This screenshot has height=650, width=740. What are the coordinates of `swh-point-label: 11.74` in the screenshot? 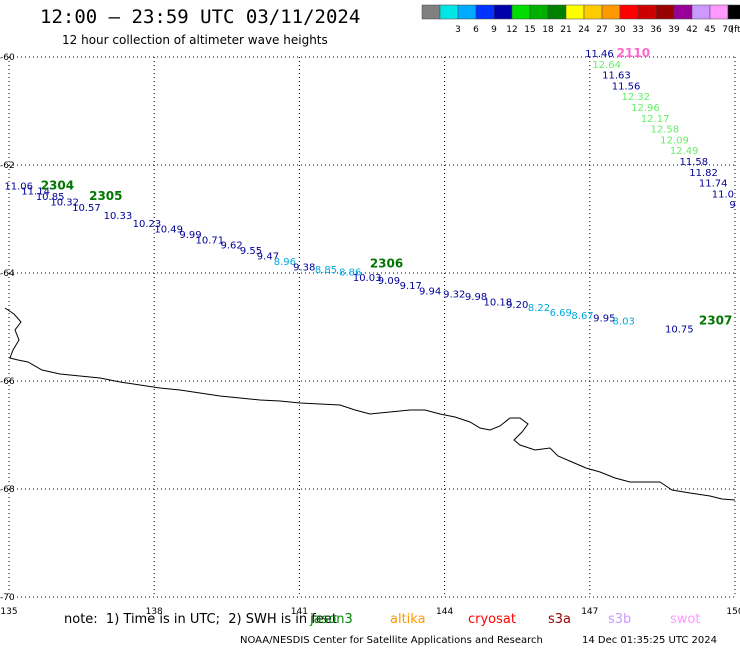 It's located at (713, 184).